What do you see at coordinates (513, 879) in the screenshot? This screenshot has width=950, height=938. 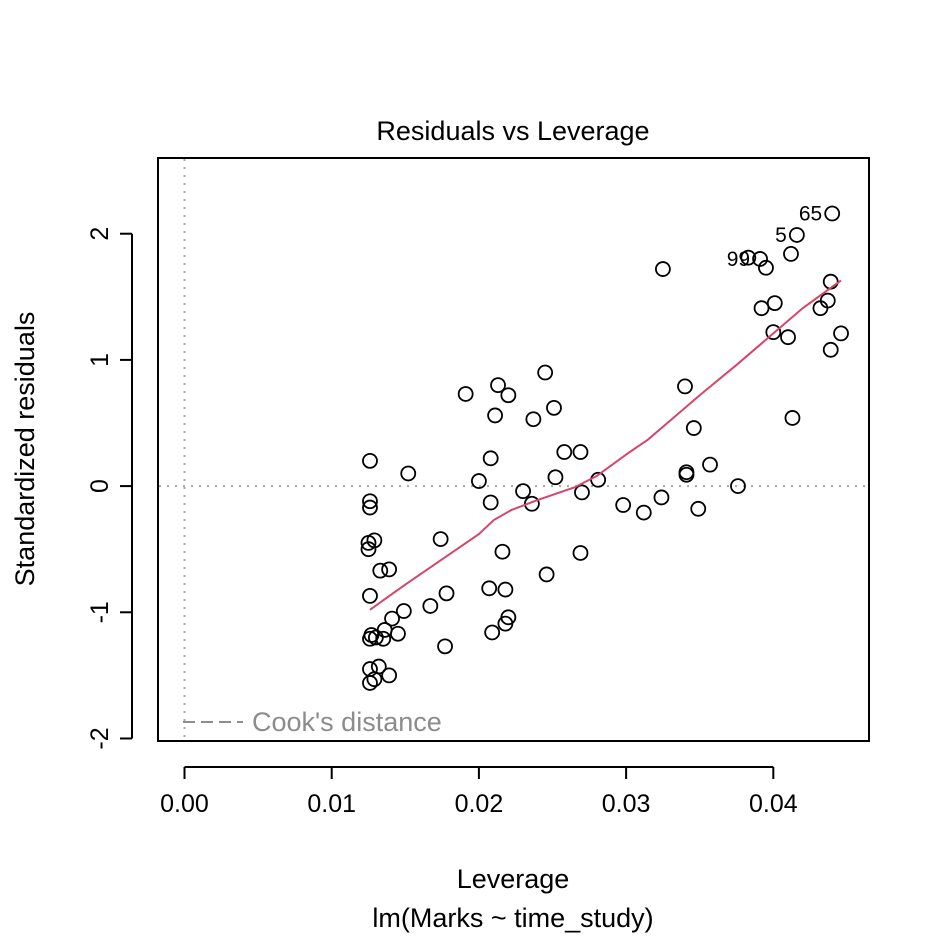 I see `x-axis-label: Leverage` at bounding box center [513, 879].